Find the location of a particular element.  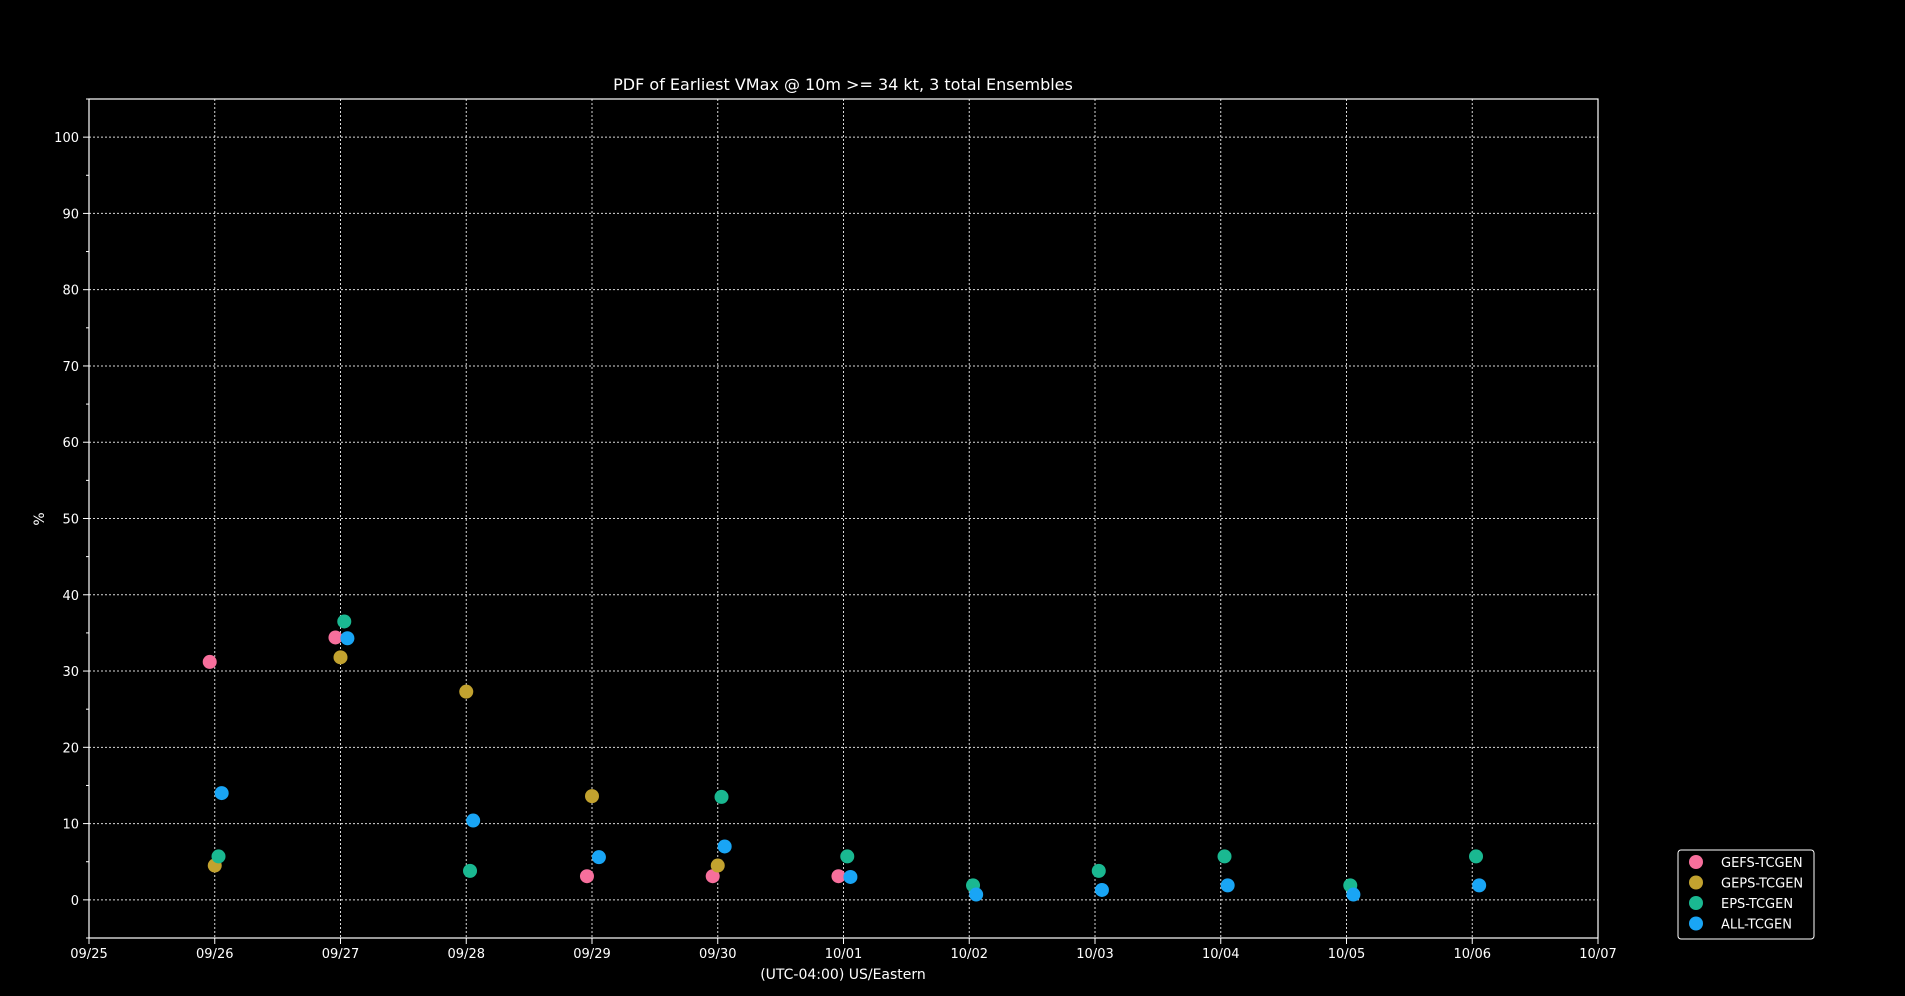

y-tick-label: 60 is located at coordinates (70, 443).